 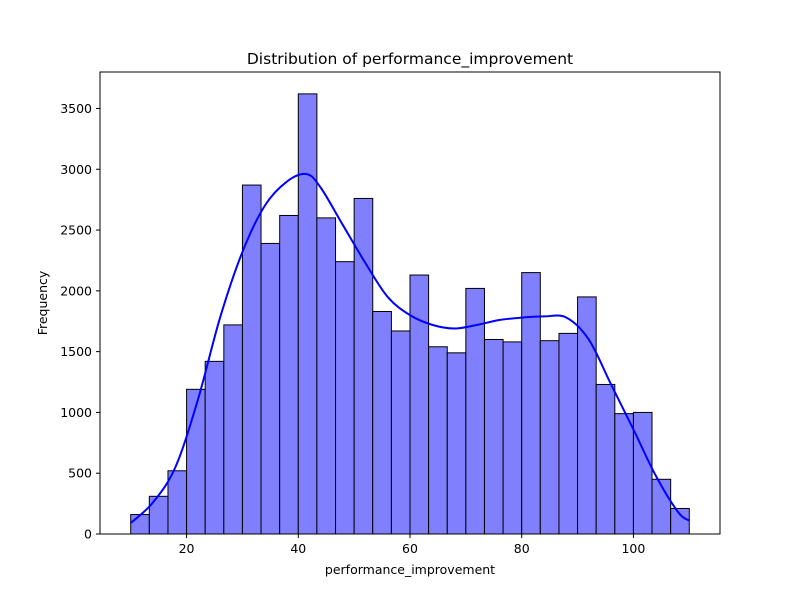 What do you see at coordinates (76, 169) in the screenshot?
I see `y-tick-label: 3000` at bounding box center [76, 169].